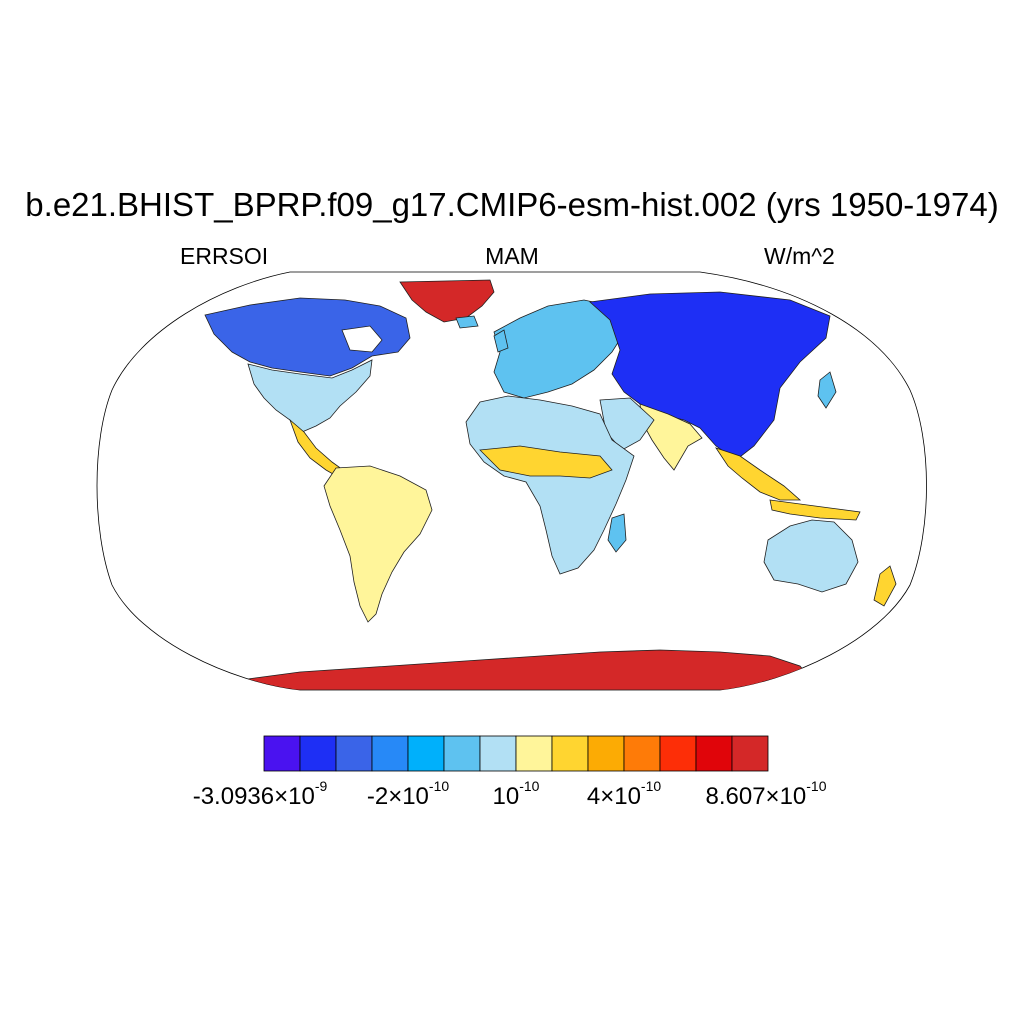  Describe the element at coordinates (885, 586) in the screenshot. I see `landmass-new-zealand` at that location.